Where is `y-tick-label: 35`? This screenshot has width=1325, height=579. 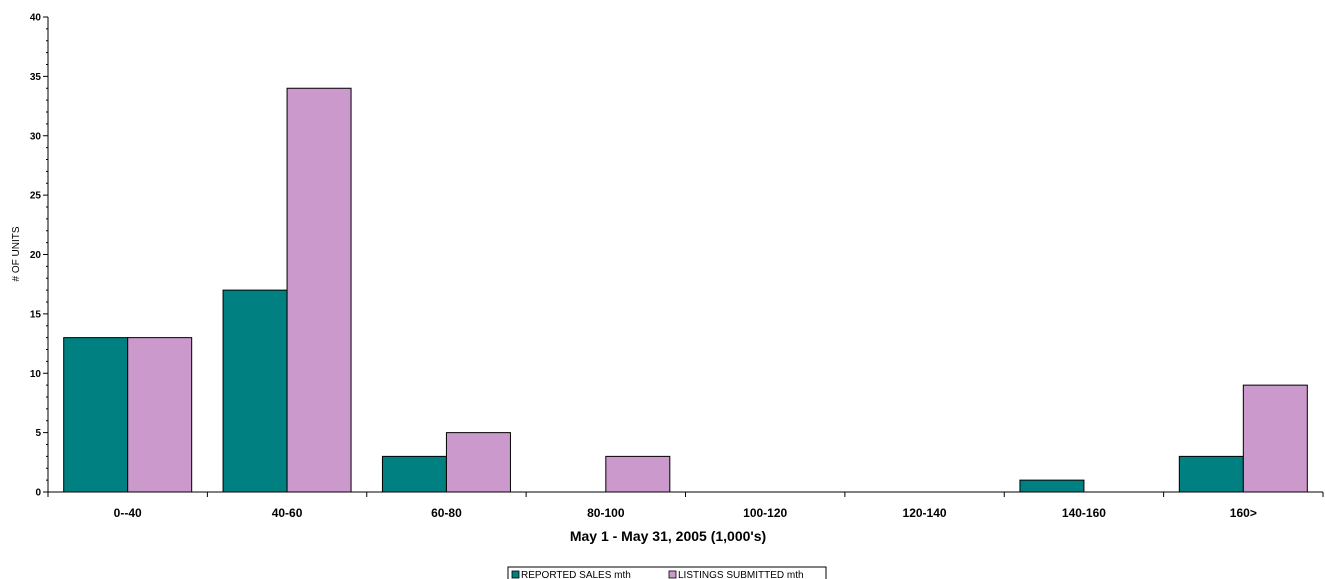
y-tick-label: 35 is located at coordinates (36, 77).